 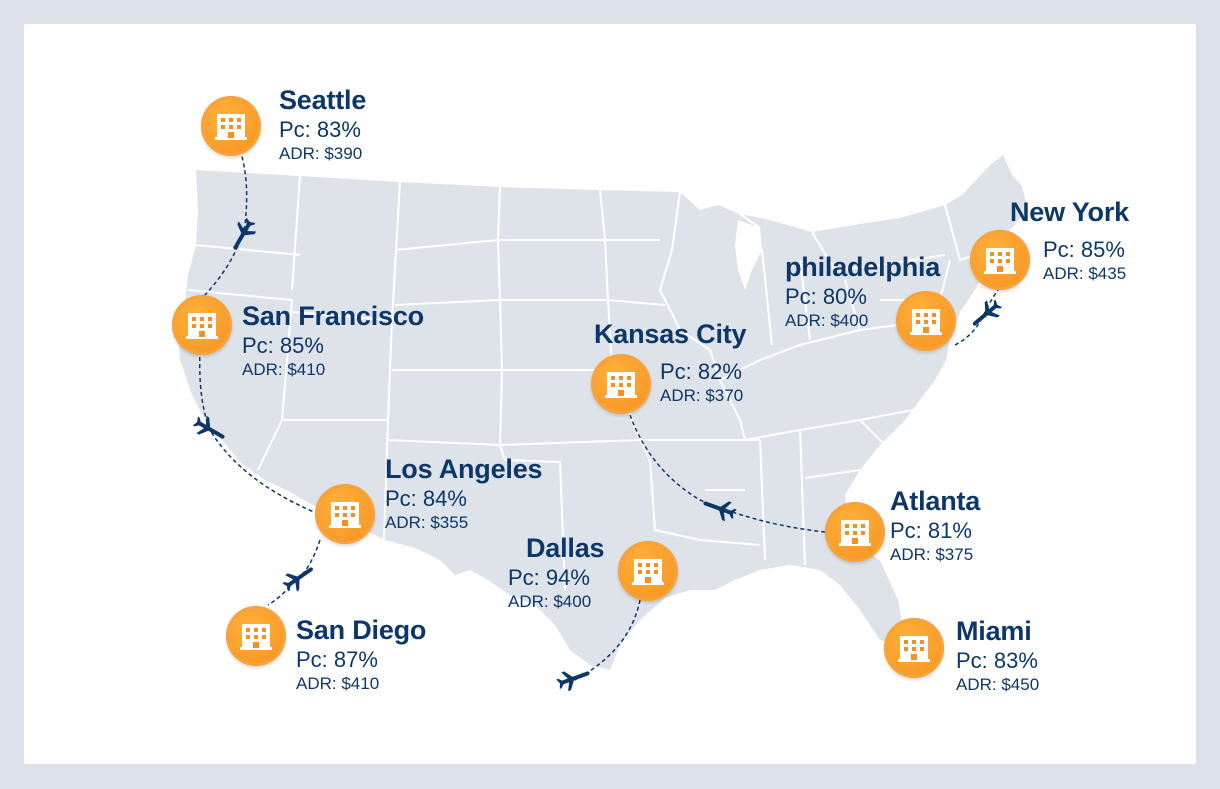 What do you see at coordinates (702, 395) in the screenshot?
I see `city-adr: ADR: $370` at bounding box center [702, 395].